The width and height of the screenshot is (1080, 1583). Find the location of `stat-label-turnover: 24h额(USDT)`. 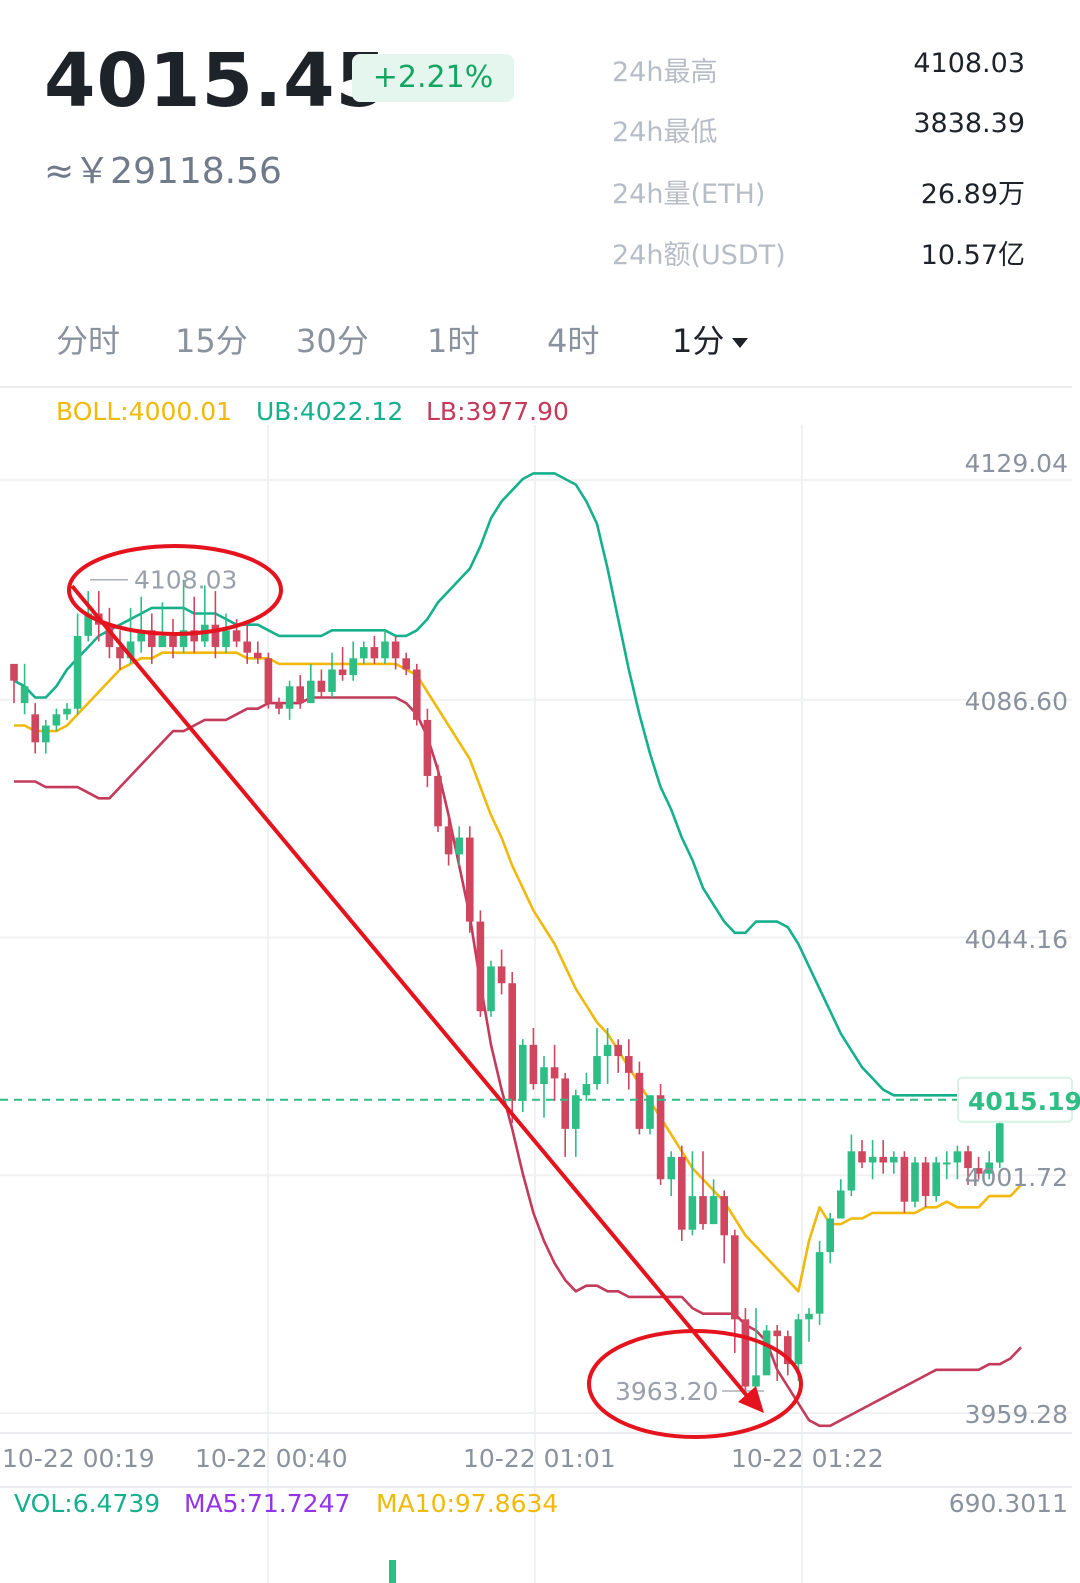

stat-label-turnover: 24h额(USDT) is located at coordinates (699, 255).